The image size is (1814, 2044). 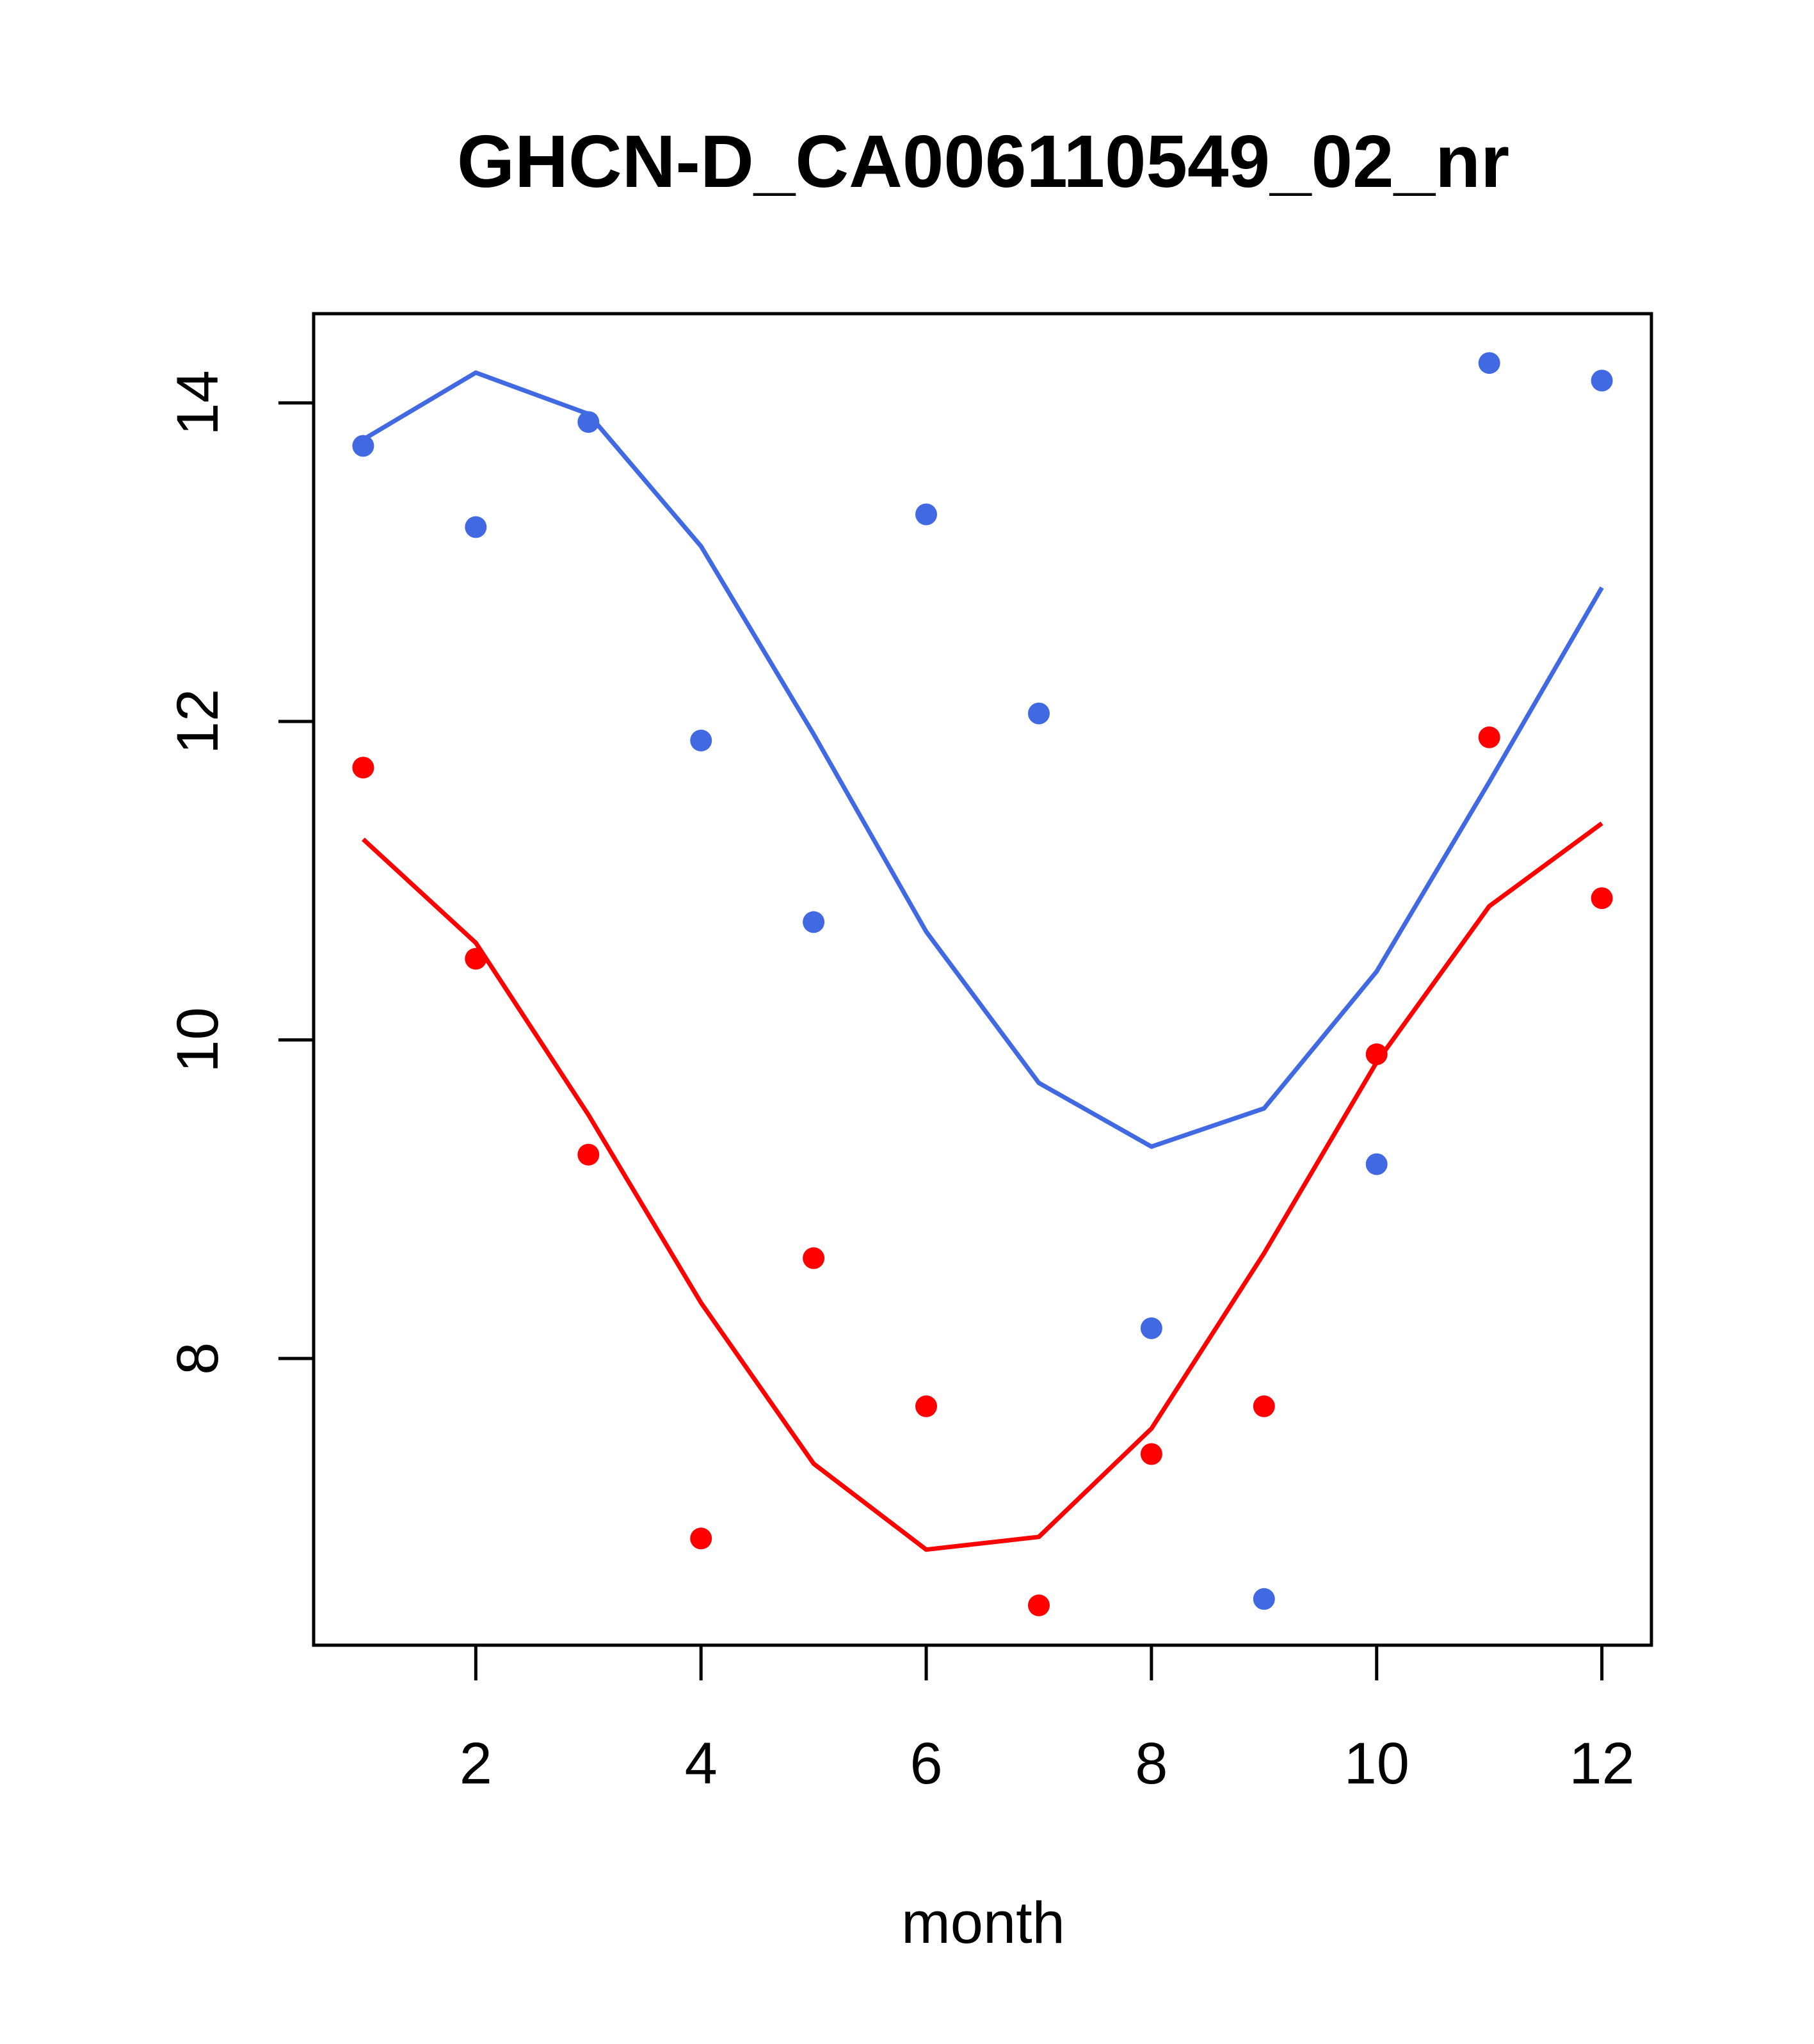 I want to click on x-tick-label: 6, so click(x=926, y=1763).